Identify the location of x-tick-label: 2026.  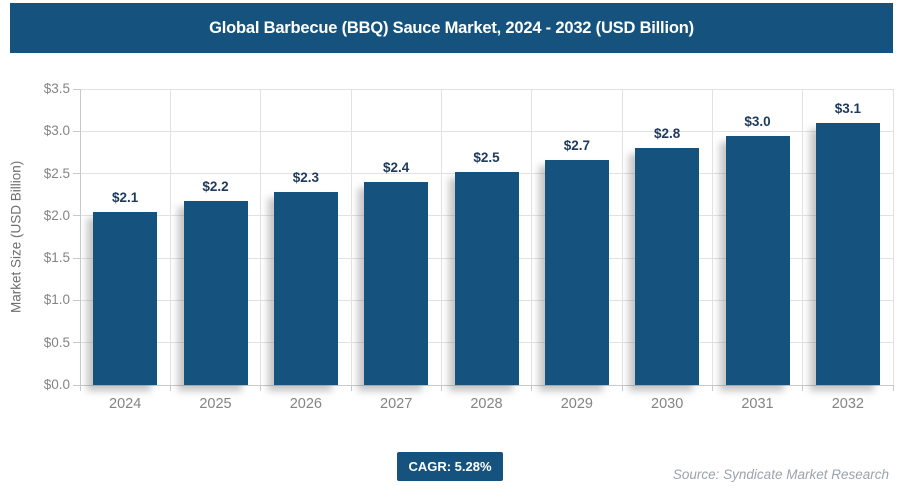
(305, 404).